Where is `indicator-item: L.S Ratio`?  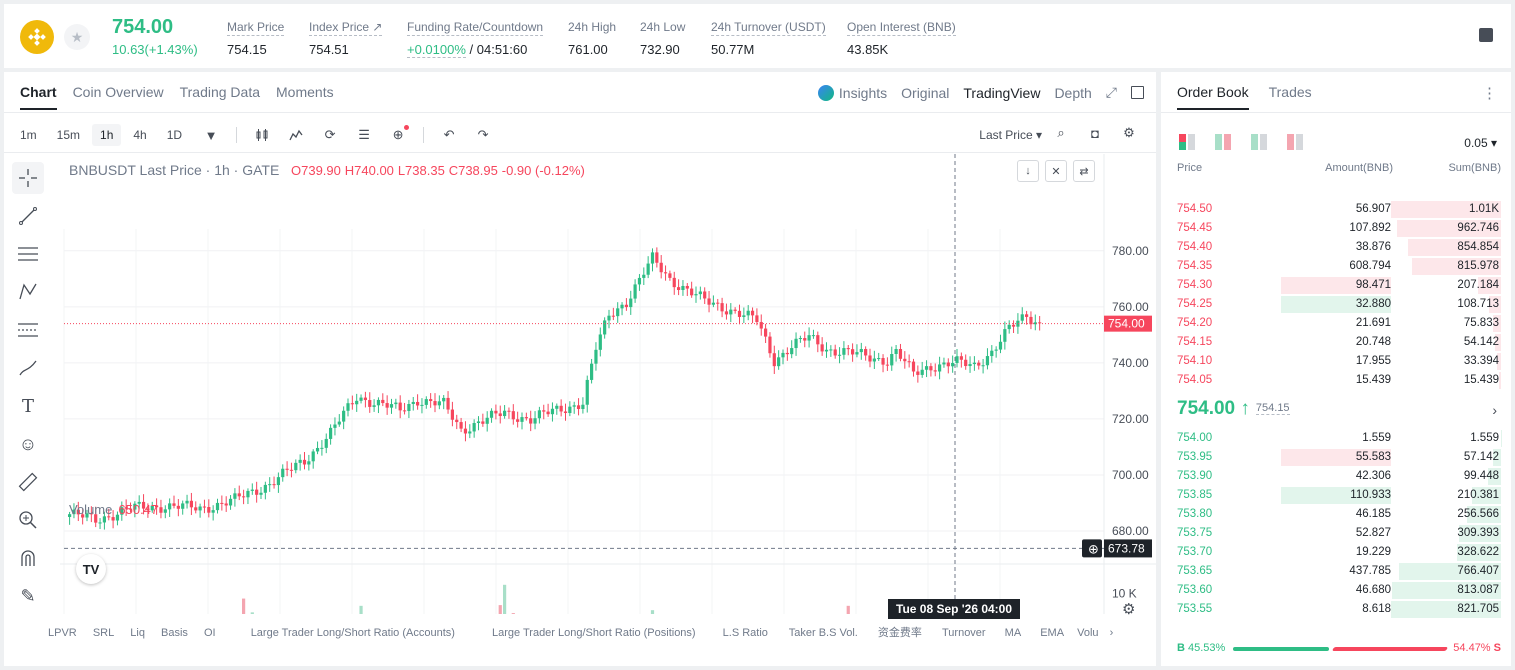
indicator-item: L.S Ratio is located at coordinates (745, 633).